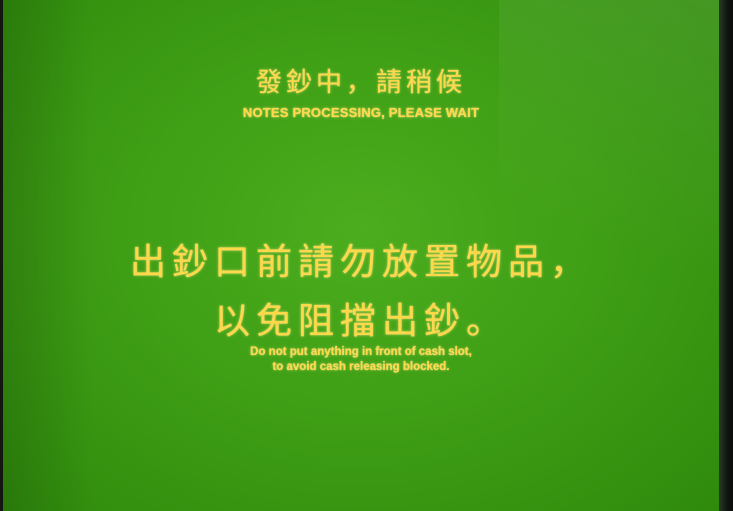 Image resolution: width=733 pixels, height=511 pixels. Describe the element at coordinates (360, 321) in the screenshot. I see `notice-chinese-line-2: 以免阻擋出鈔。` at that location.